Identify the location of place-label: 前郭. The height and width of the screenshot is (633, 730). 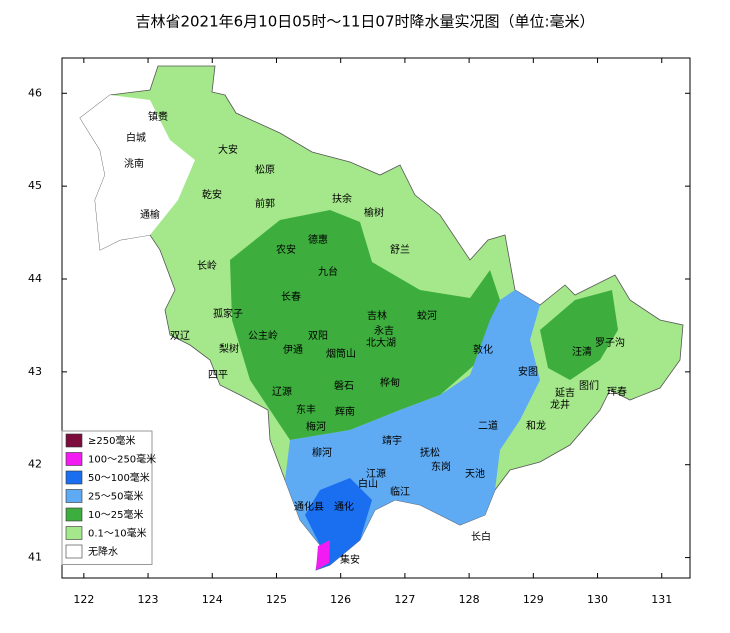
(265, 203).